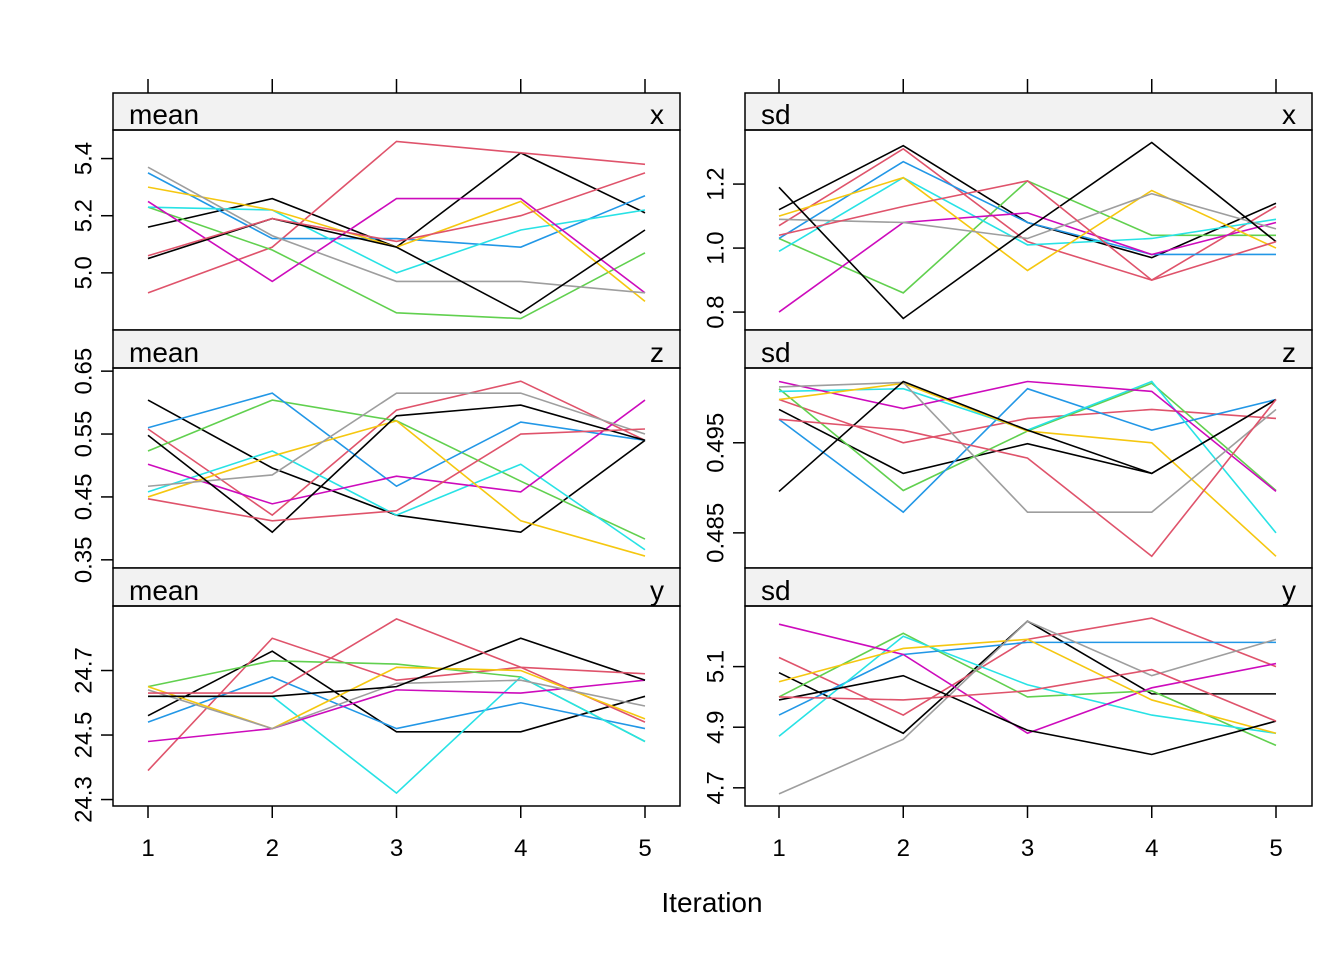 This screenshot has width=1344, height=960. I want to click on y-tick-label: 1.0, so click(715, 247).